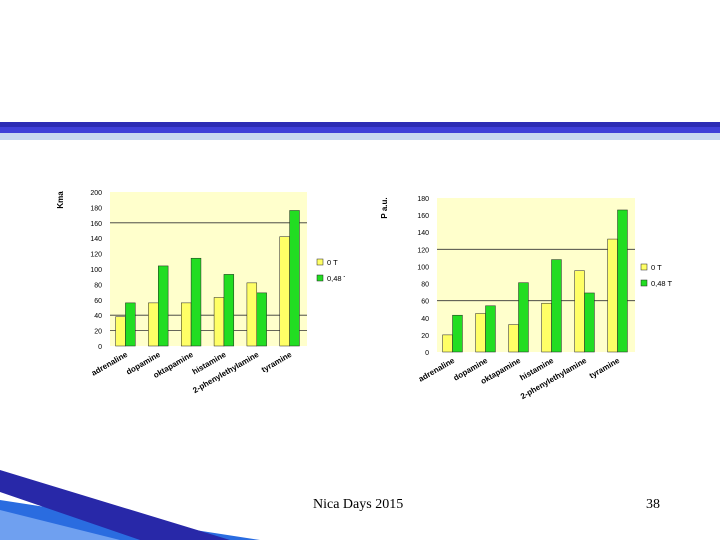  I want to click on c1-x-tick-label: tyramine, so click(605, 368).